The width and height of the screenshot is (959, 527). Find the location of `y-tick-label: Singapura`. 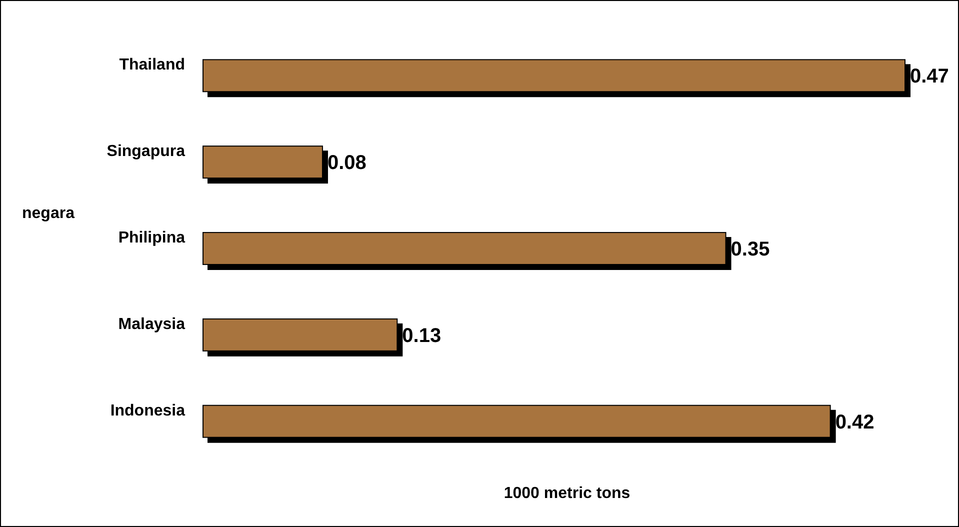

y-tick-label: Singapura is located at coordinates (146, 151).